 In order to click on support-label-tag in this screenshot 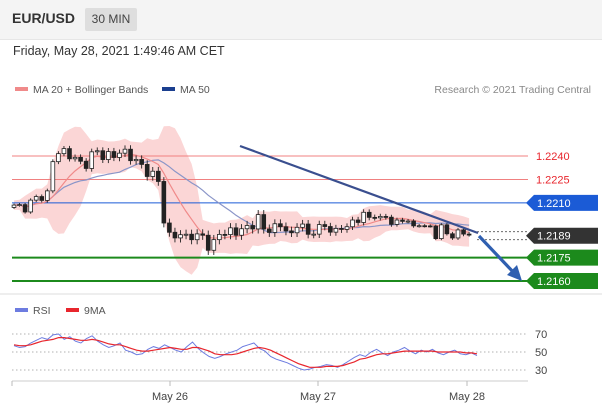, I will do `click(562, 257)`.